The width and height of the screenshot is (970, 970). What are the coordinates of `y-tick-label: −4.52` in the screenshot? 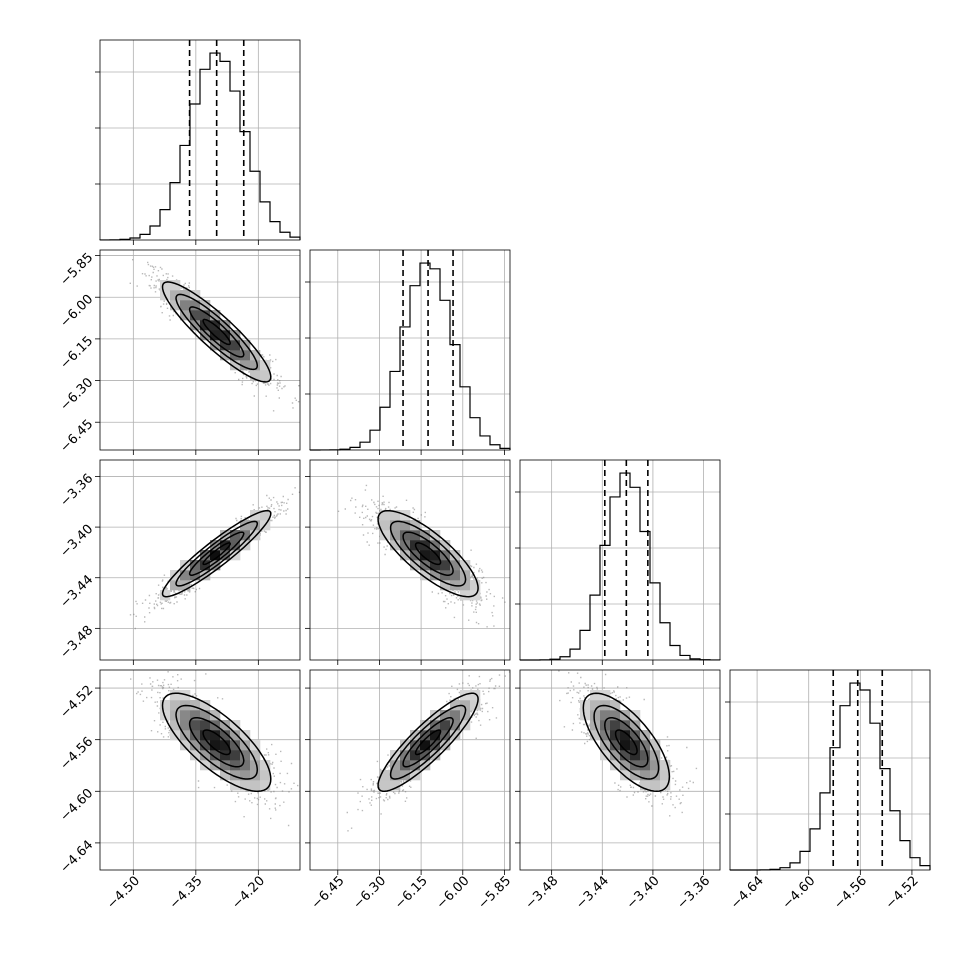 It's located at (77, 702).